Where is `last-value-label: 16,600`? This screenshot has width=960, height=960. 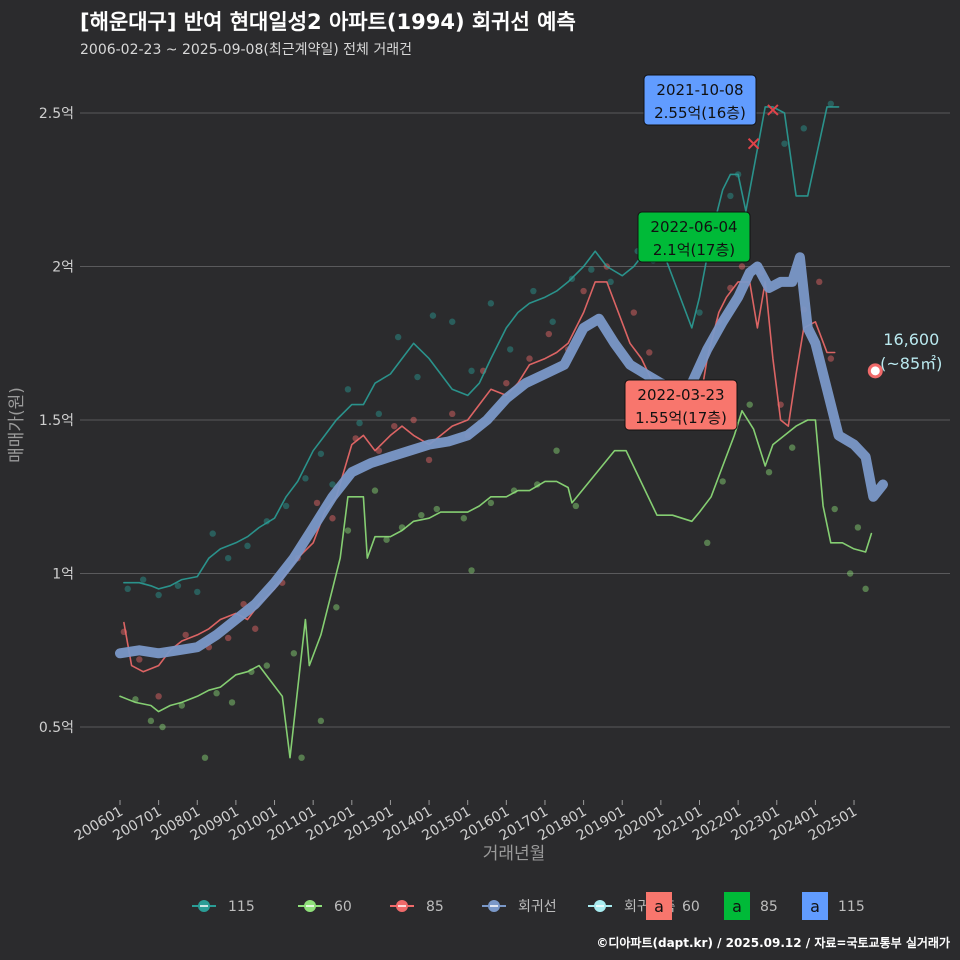 last-value-label: 16,600 is located at coordinates (911, 339).